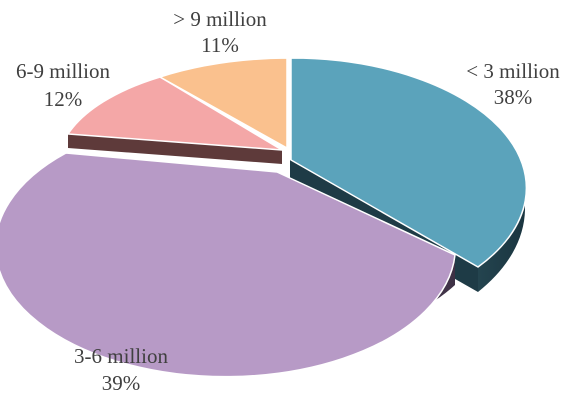 The height and width of the screenshot is (409, 575). Describe the element at coordinates (175, 149) in the screenshot. I see `slice-side-6to9` at that location.